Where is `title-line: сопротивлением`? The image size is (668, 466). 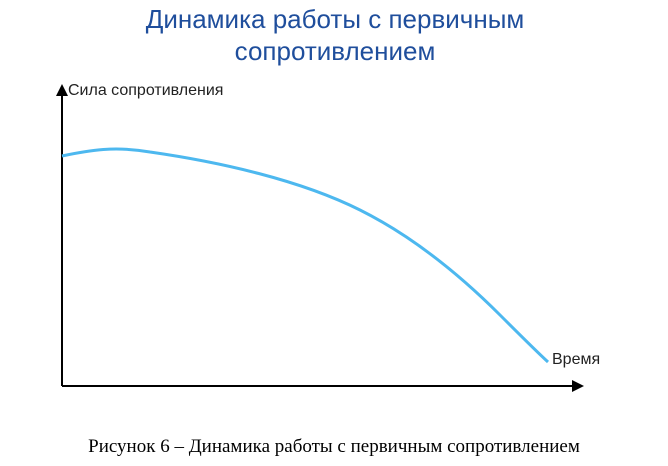 title-line: сопротивлением is located at coordinates (335, 51).